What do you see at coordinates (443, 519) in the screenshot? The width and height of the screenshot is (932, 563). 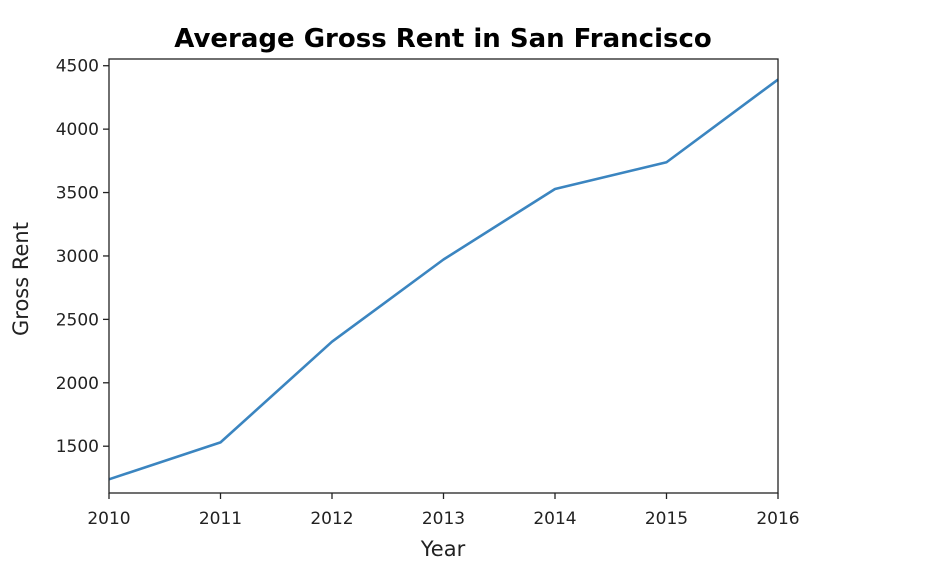 I see `x-tick-label: 2013` at bounding box center [443, 519].